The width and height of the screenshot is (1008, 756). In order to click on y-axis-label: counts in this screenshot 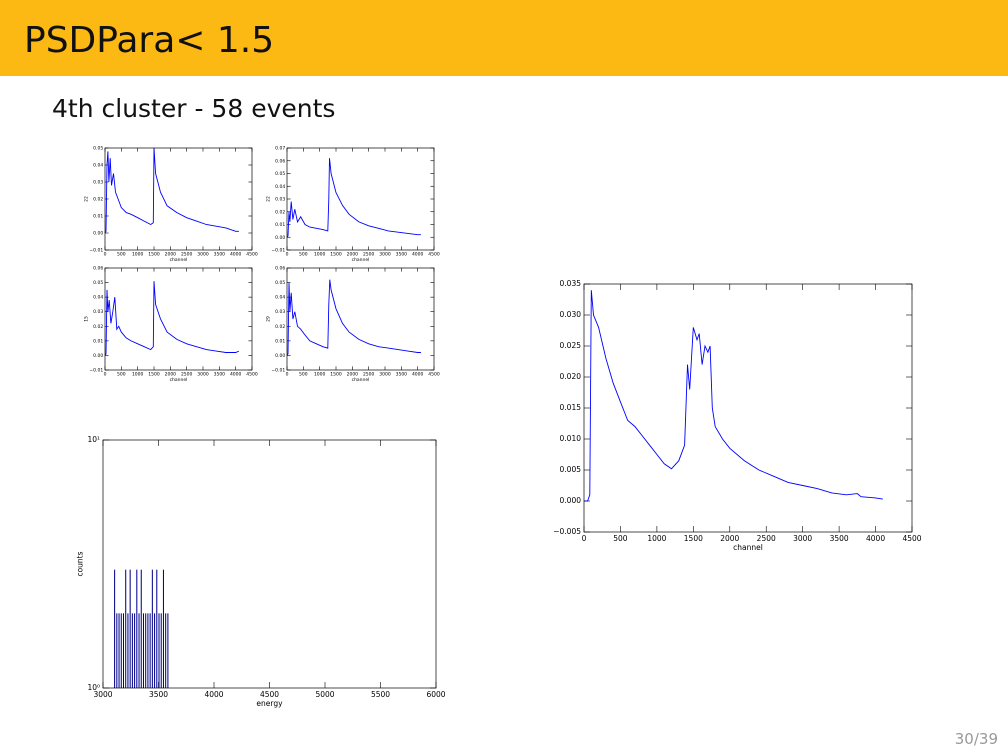, I will do `click(80, 563)`.